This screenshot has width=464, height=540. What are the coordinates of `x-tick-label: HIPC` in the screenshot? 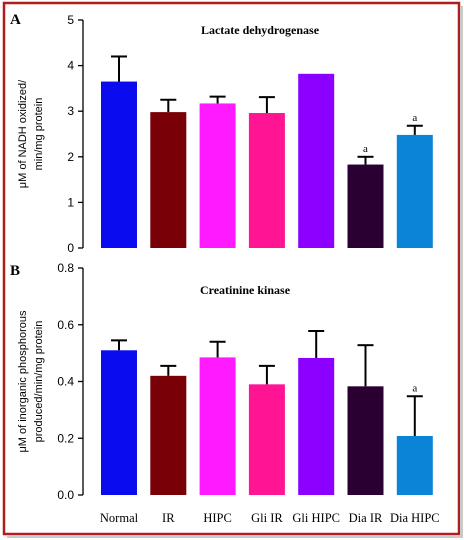 It's located at (217, 518).